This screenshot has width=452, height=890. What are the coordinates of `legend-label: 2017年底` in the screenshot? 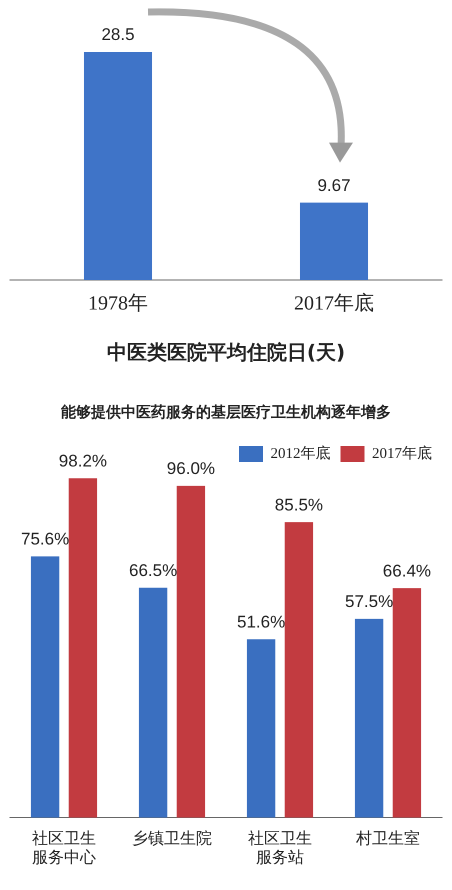 It's located at (402, 453).